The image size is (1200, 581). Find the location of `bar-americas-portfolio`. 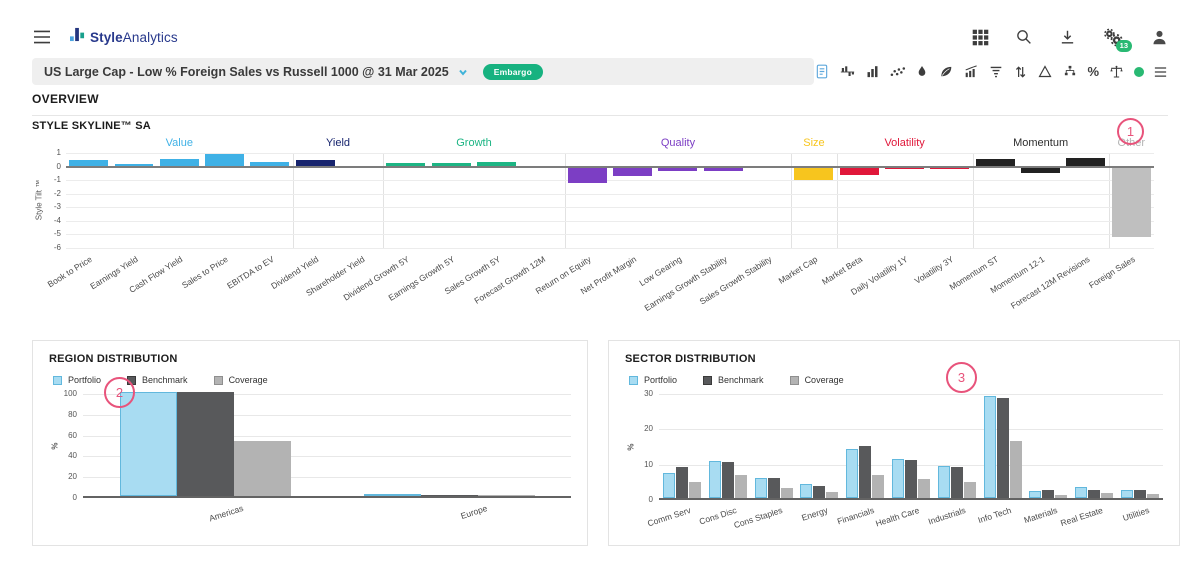

bar-americas-portfolio is located at coordinates (148, 444).